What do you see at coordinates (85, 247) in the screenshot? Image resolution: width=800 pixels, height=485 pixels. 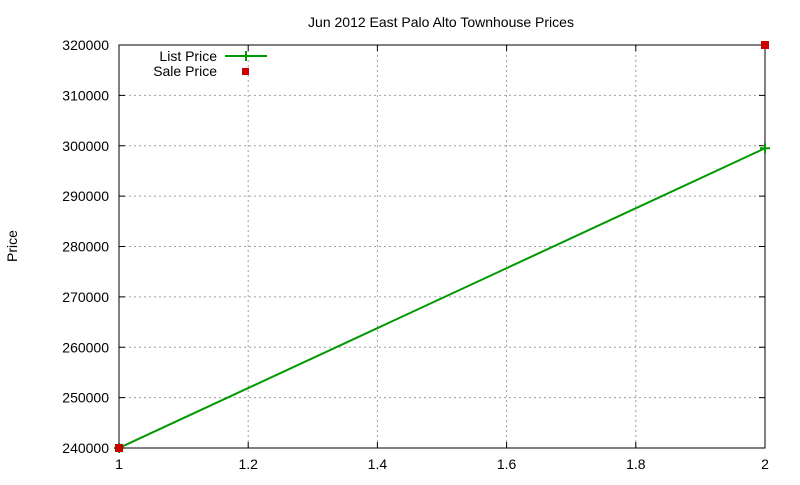 I see `y-tick-label: 280000` at bounding box center [85, 247].